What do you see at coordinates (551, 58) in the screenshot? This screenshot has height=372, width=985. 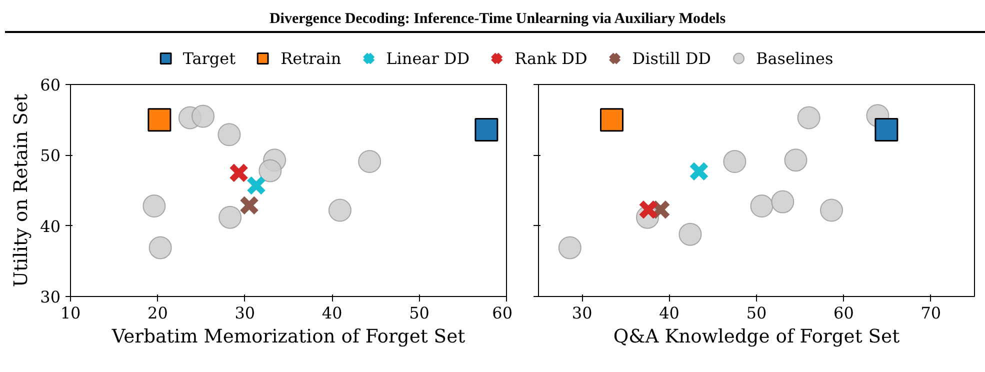 I see `legend-label: Rank DD` at bounding box center [551, 58].